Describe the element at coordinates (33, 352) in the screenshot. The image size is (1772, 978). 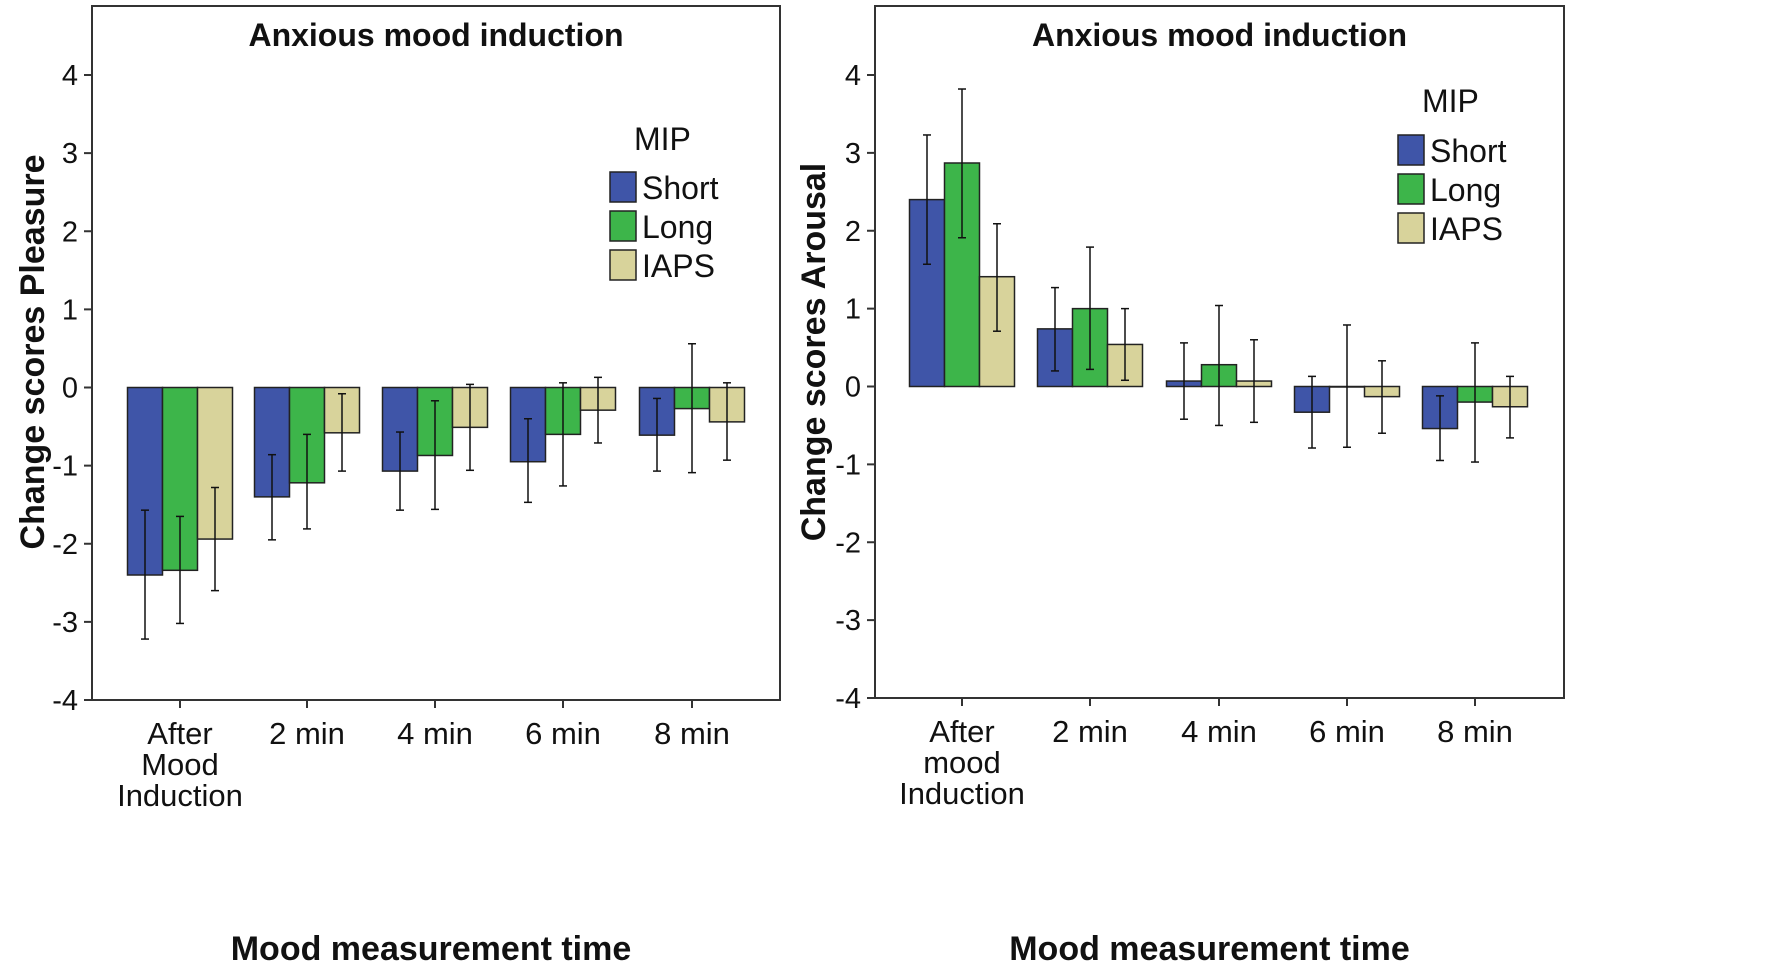
I see `y-axis-title: Change scores Pleasure` at that location.